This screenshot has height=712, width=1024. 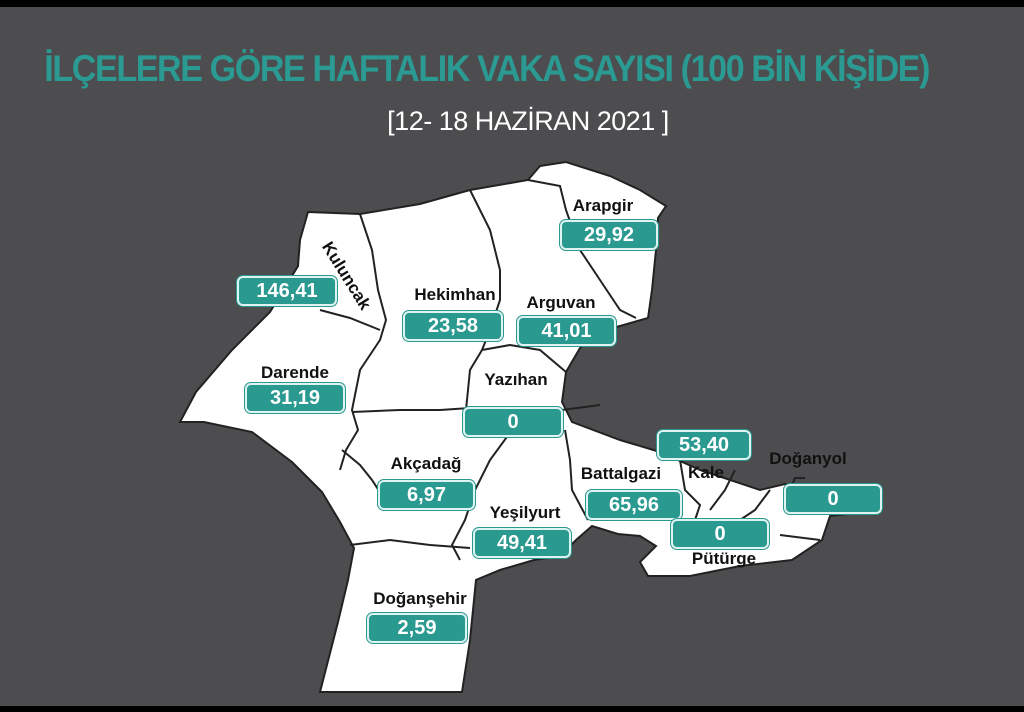 What do you see at coordinates (453, 326) in the screenshot?
I see `district-value-hekimhan: 23,58` at bounding box center [453, 326].